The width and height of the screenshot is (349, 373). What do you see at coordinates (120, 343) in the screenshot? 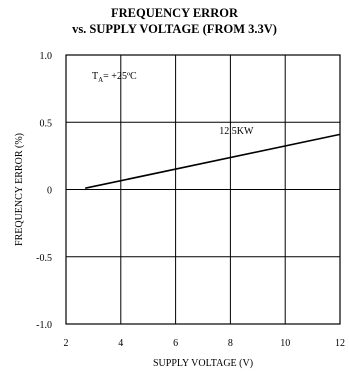
I see `x-tick-label: 4` at bounding box center [120, 343].